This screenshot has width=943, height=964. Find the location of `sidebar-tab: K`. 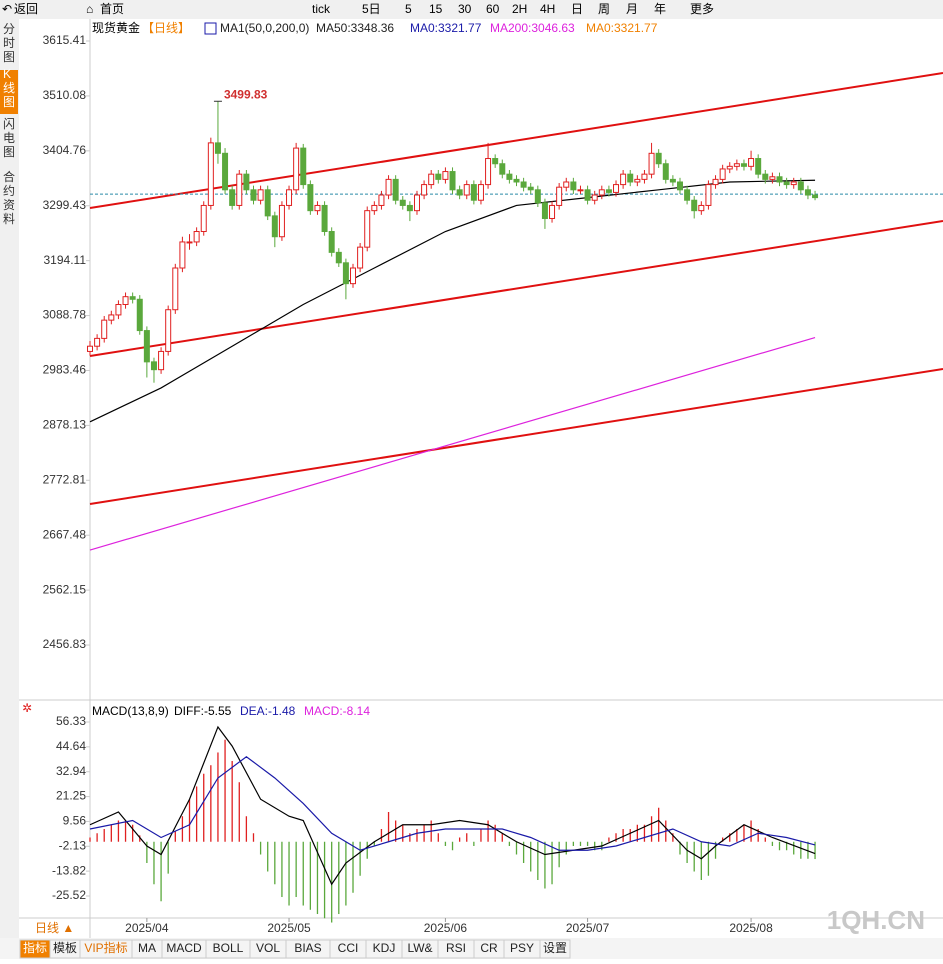

sidebar-tab: K is located at coordinates (7, 74).